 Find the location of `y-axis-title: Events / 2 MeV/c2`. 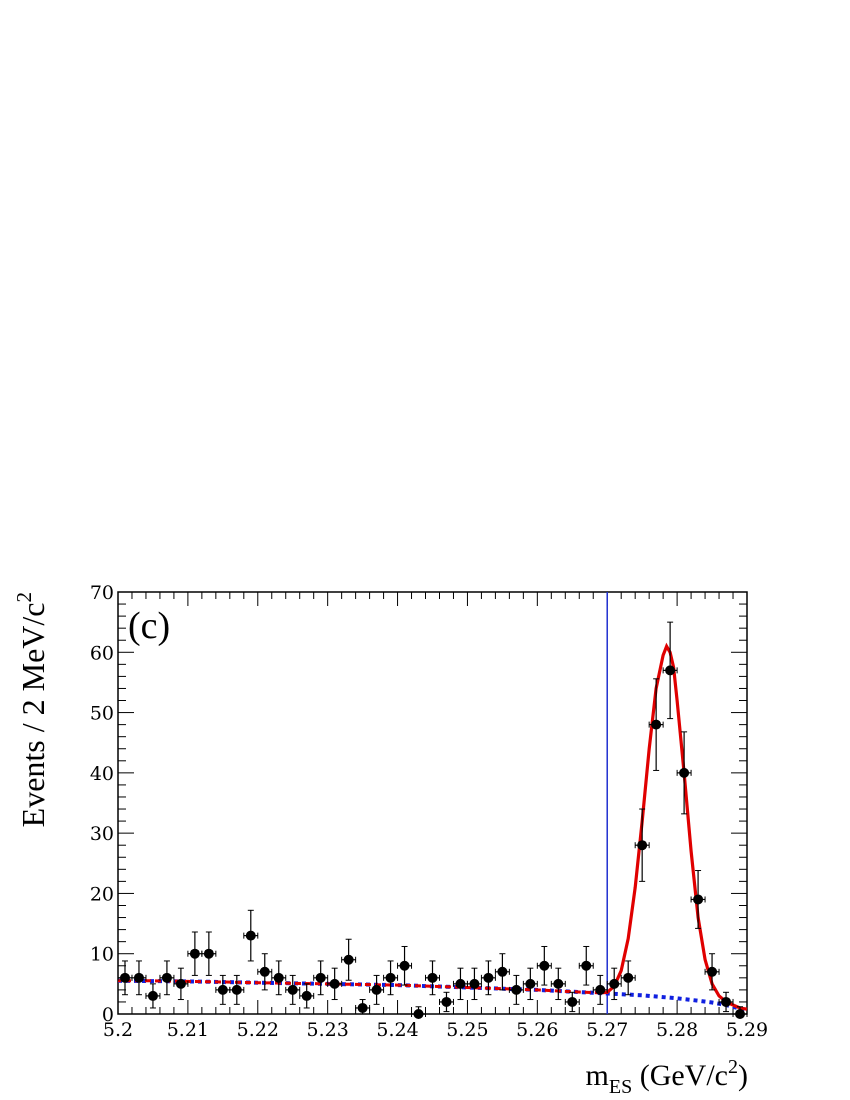

y-axis-title: Events / 2 MeV/c2 is located at coordinates (31, 709).